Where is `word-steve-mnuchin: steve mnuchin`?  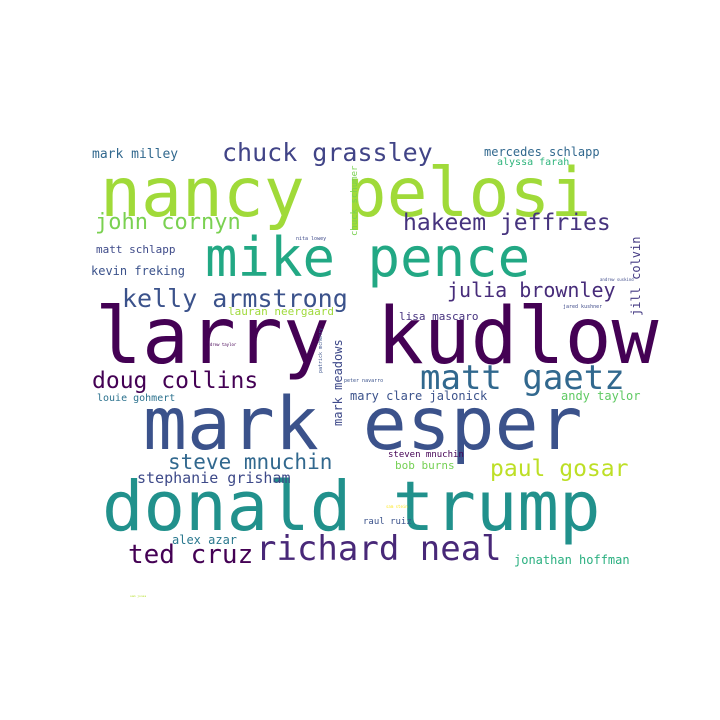 word-steve-mnuchin: steve mnuchin is located at coordinates (250, 462).